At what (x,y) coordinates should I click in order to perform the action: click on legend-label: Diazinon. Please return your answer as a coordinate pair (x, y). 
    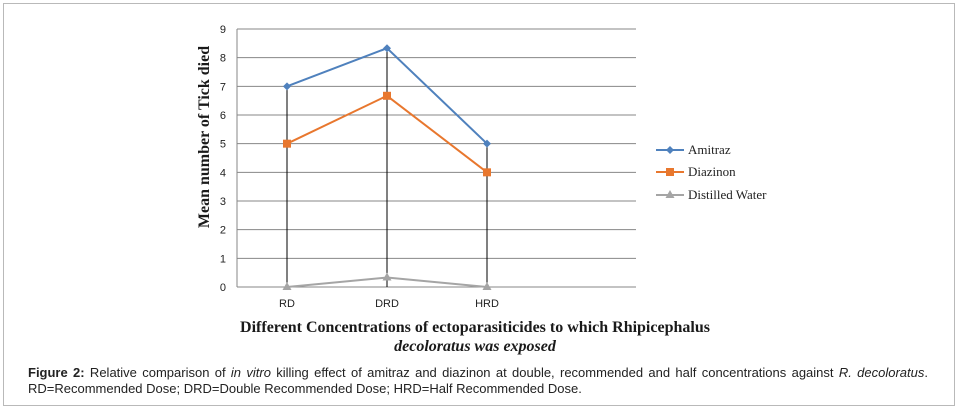
    Looking at the image, I should click on (712, 171).